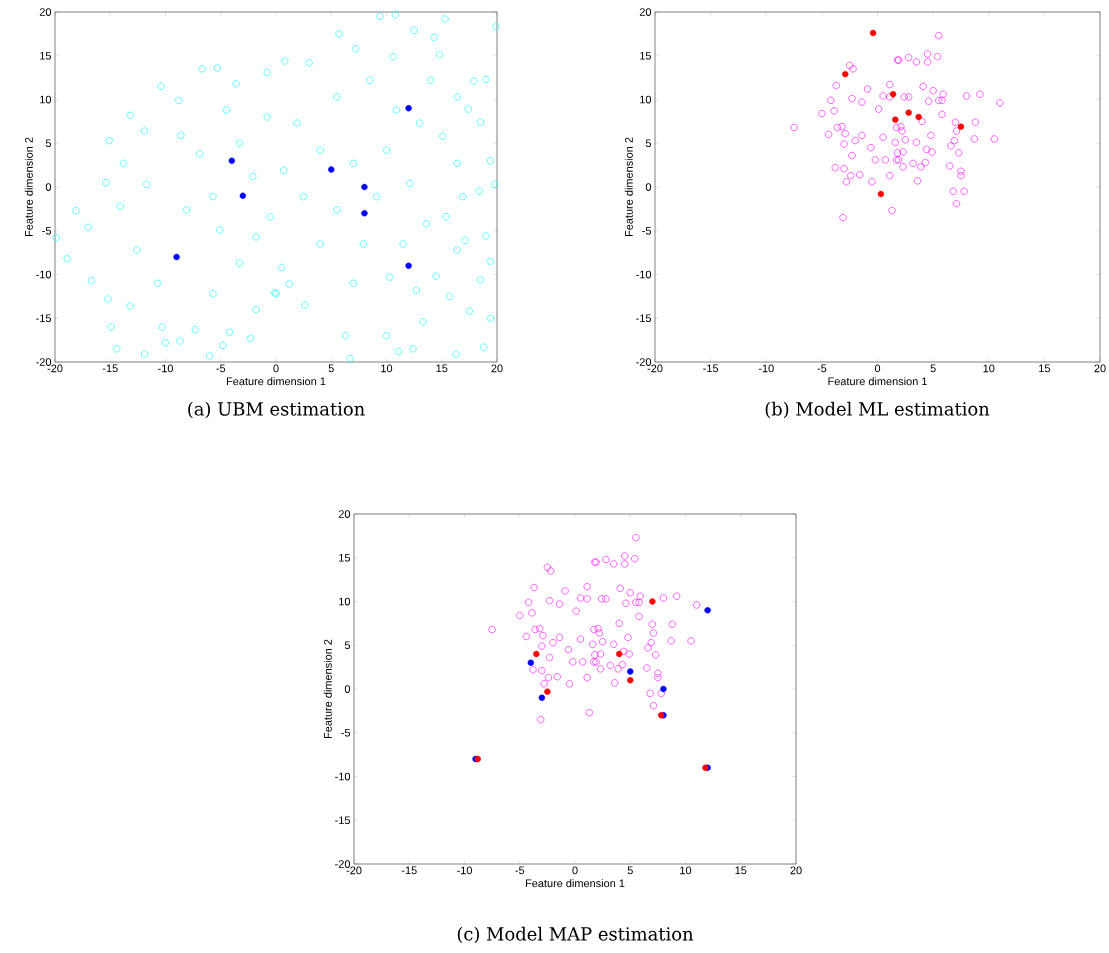  I want to click on text: (a) UBM estimation, so click(276, 410).